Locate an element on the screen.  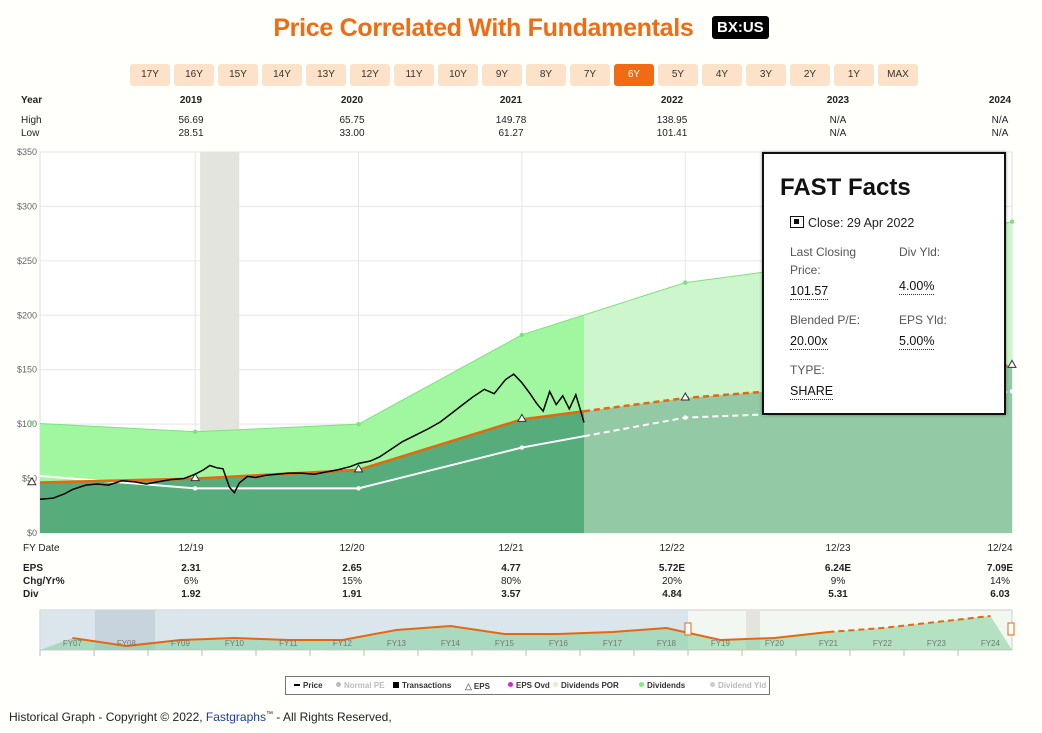
legend-item-normal-pe: Normal PE is located at coordinates (360, 685).